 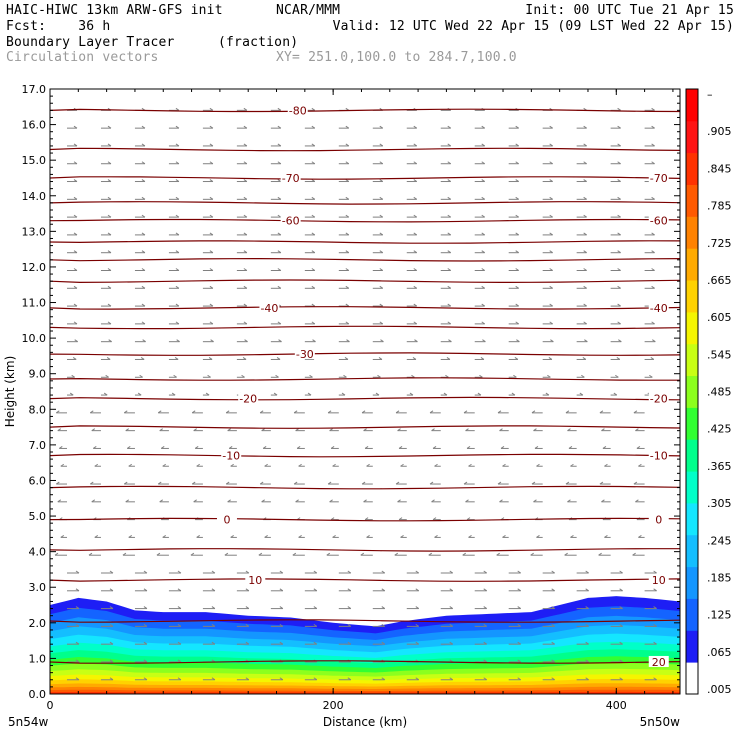 I want to click on y-tick-label: 7.0, so click(x=38, y=445).